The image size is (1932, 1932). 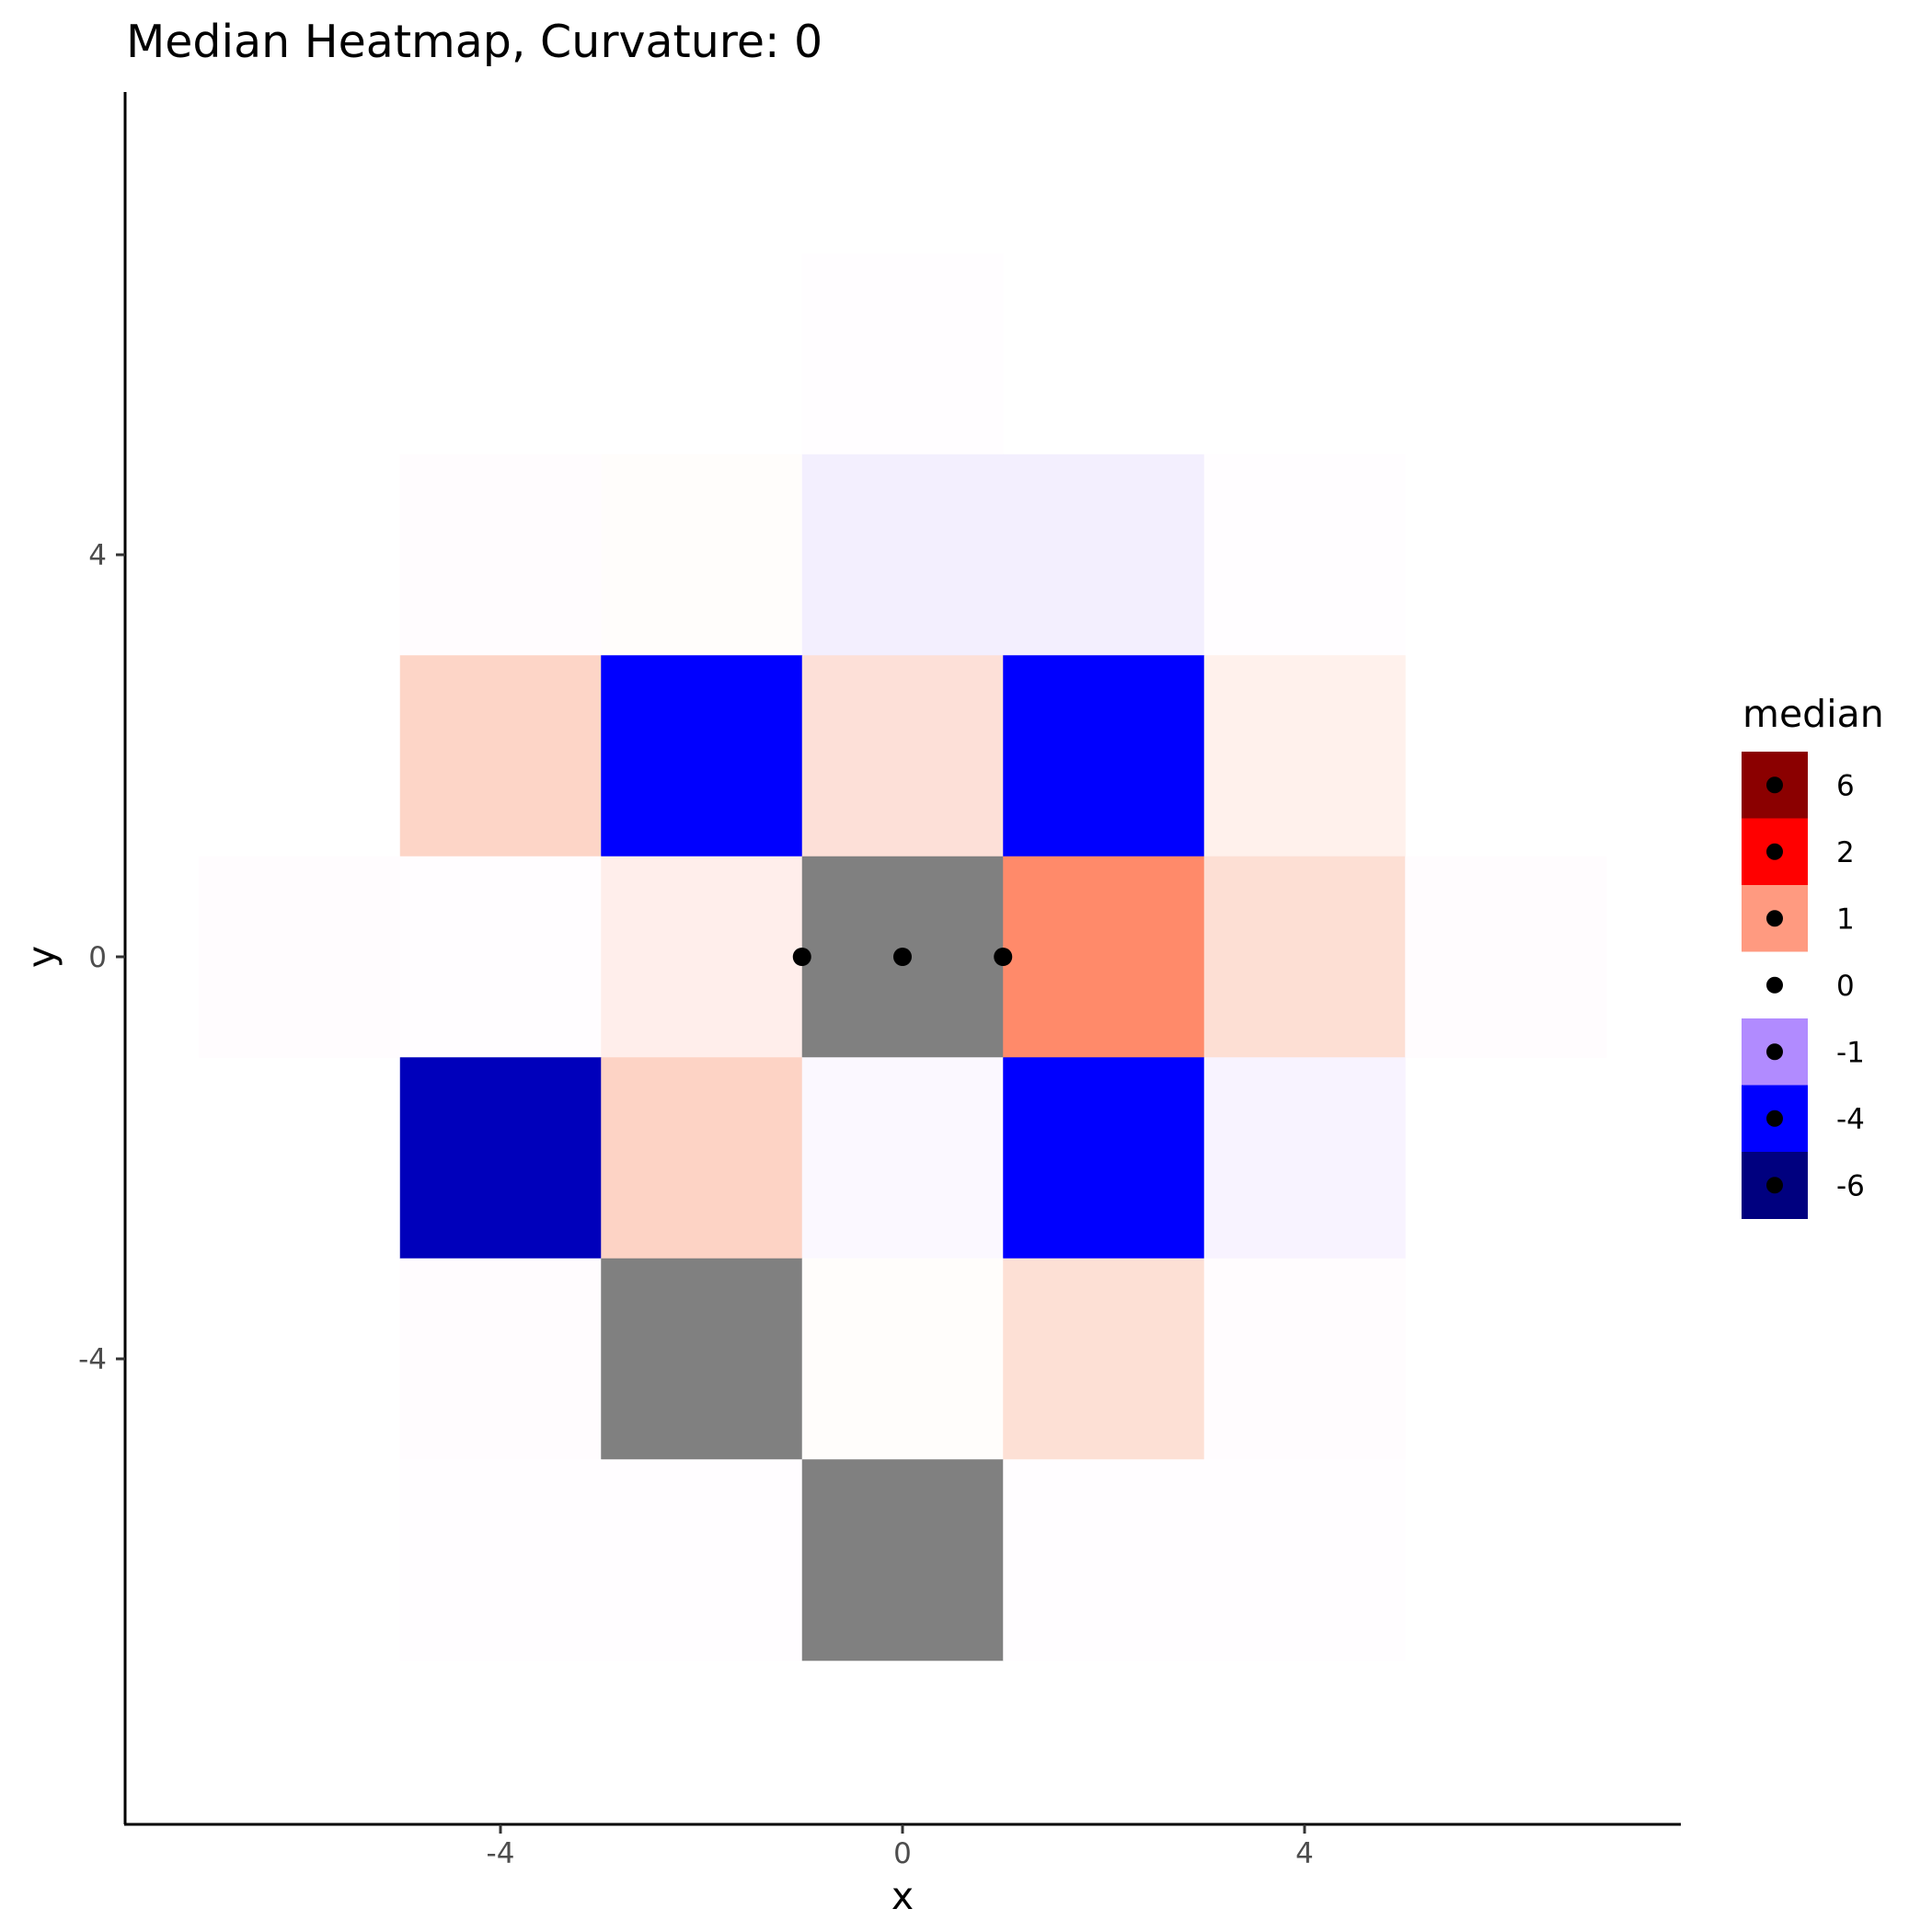 What do you see at coordinates (41, 957) in the screenshot?
I see `y-axis-title: y` at bounding box center [41, 957].